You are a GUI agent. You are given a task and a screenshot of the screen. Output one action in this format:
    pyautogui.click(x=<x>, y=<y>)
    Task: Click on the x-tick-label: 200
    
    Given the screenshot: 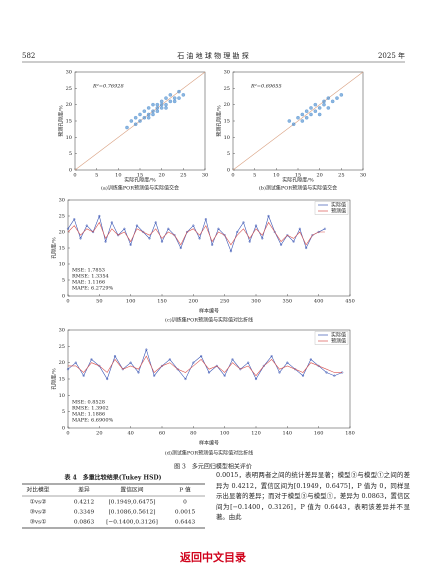 What is the action you would take?
    pyautogui.click(x=194, y=302)
    